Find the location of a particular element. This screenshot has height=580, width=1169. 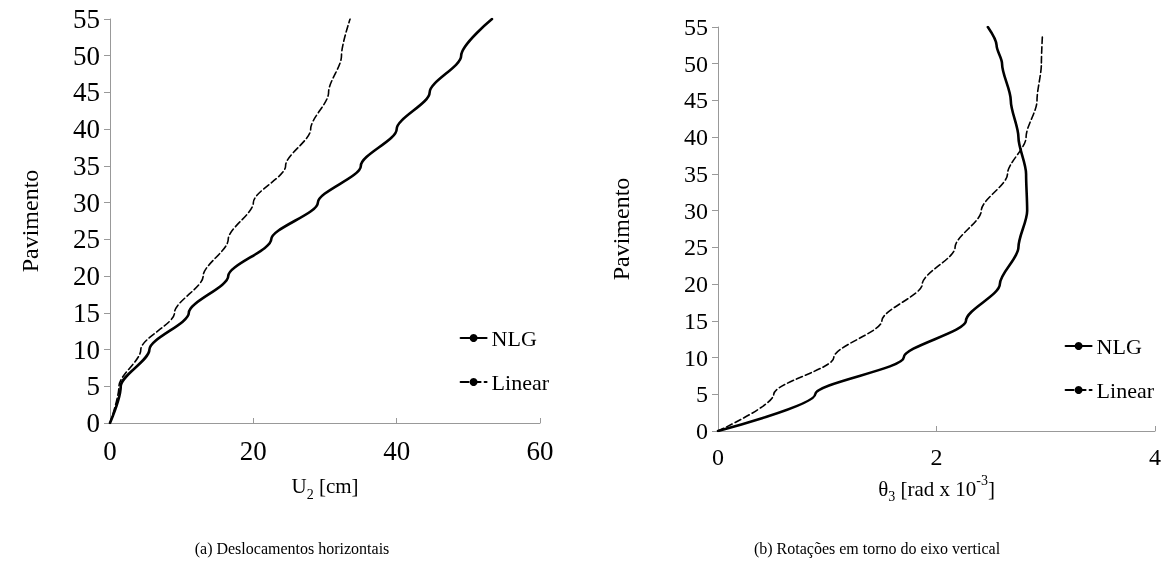

x-tick-label: 4 is located at coordinates (1155, 457).